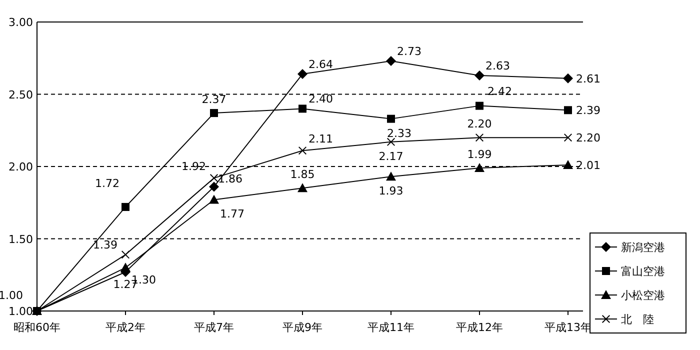 The width and height of the screenshot is (700, 350). I want to click on x-tick-label: 平成9年, so click(302, 327).